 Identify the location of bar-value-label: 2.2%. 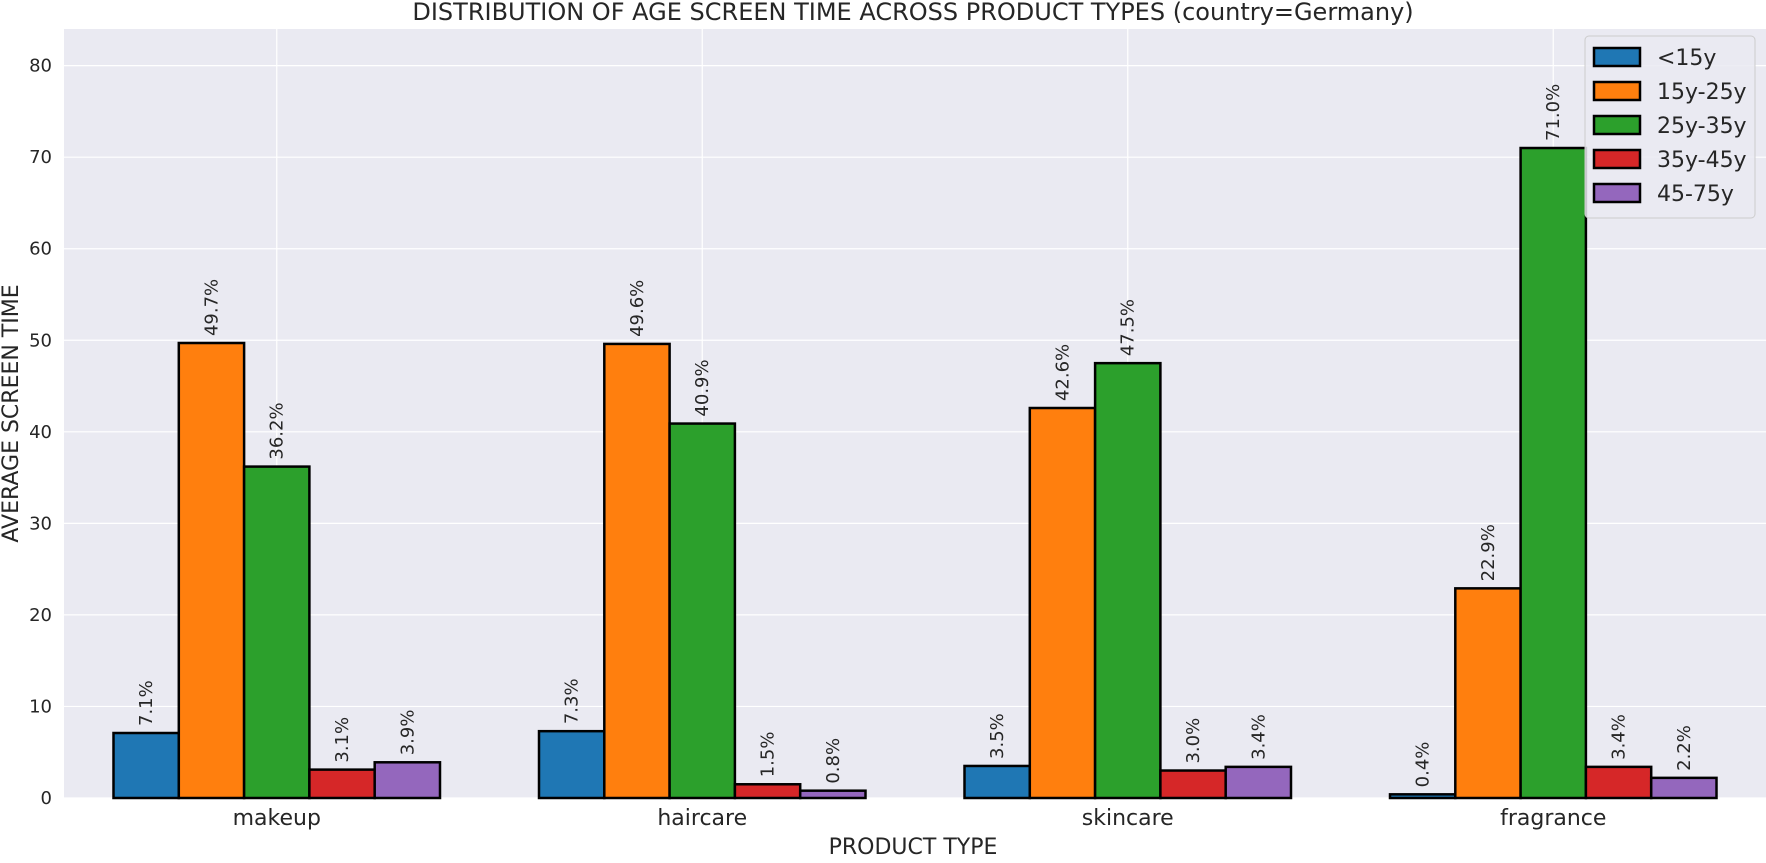
(1684, 748).